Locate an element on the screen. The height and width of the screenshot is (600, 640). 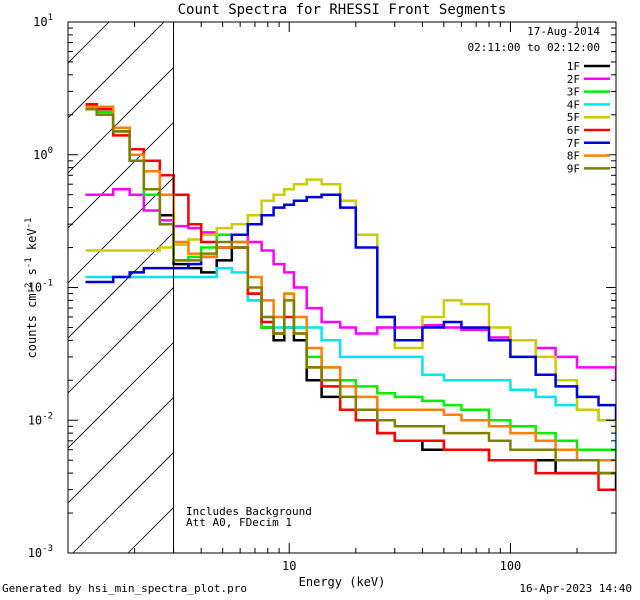
annotation-background: Includes Background is located at coordinates (249, 511).